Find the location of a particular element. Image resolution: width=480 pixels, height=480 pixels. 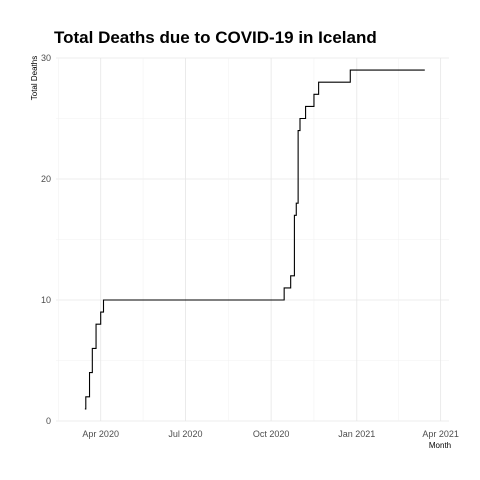

y-axis-title: Total Deaths is located at coordinates (34, 78).